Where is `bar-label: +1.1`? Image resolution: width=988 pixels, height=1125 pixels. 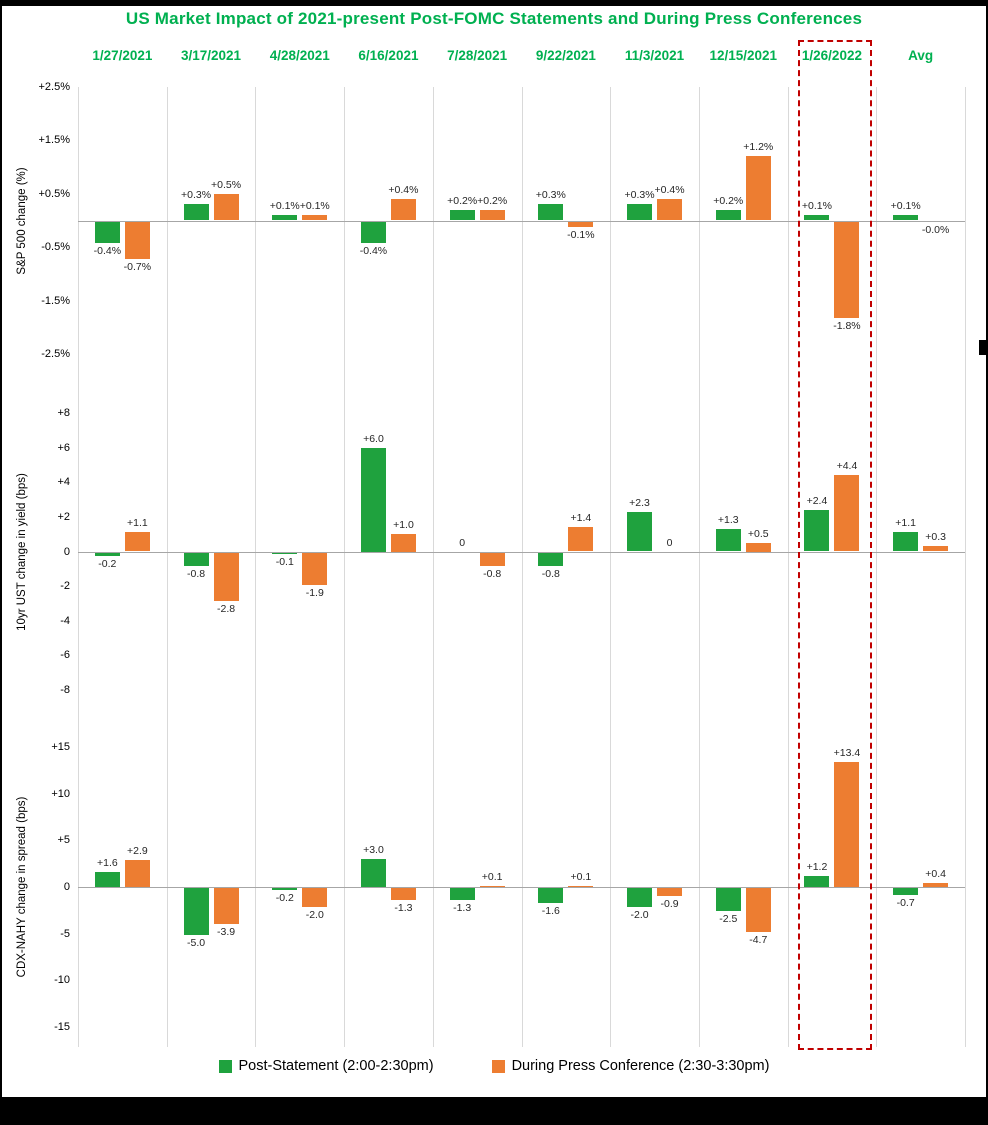 bar-label: +1.1 is located at coordinates (905, 523).